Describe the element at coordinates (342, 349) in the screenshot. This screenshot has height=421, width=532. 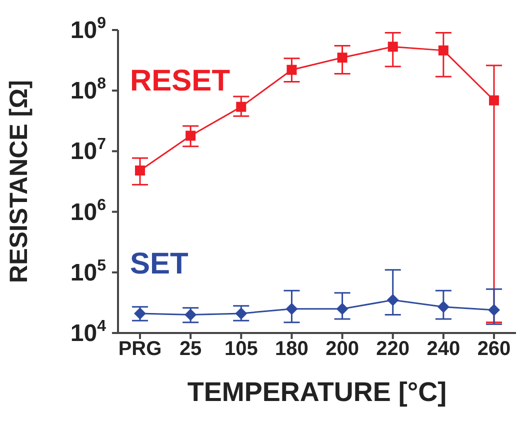
I see `x-tick-label: 200` at that location.